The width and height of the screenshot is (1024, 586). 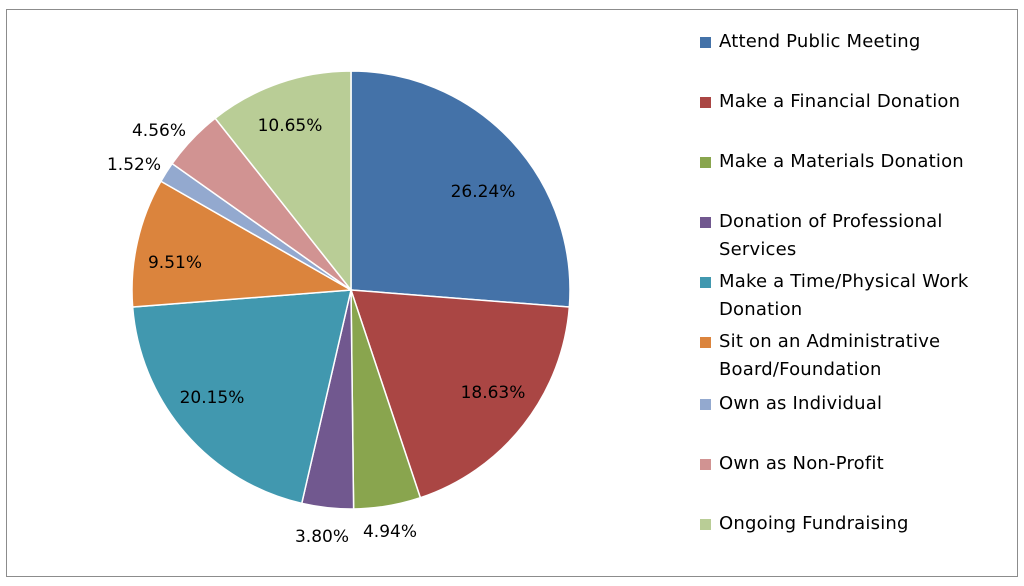 I want to click on legend-label: Own as Non-Profit, so click(x=801, y=464).